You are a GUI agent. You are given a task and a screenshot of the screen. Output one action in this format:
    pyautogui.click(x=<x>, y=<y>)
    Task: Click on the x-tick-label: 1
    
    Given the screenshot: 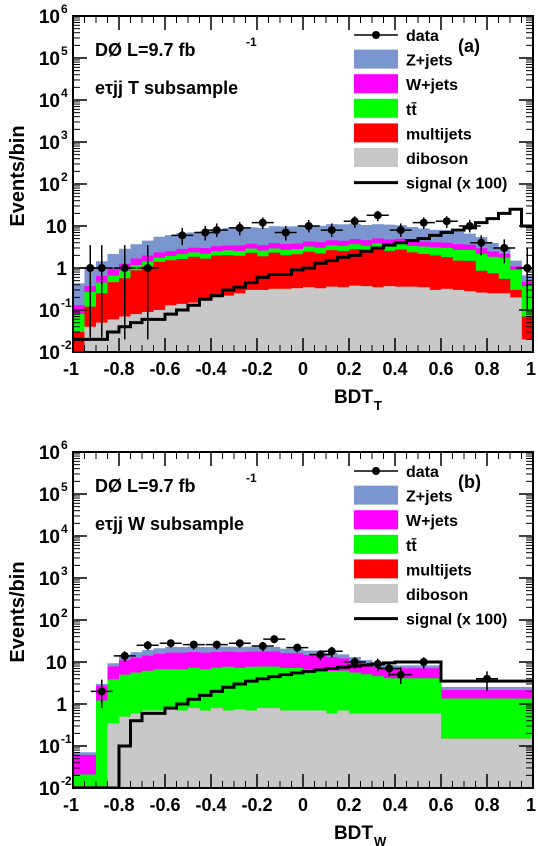 What is the action you would take?
    pyautogui.click(x=531, y=805)
    